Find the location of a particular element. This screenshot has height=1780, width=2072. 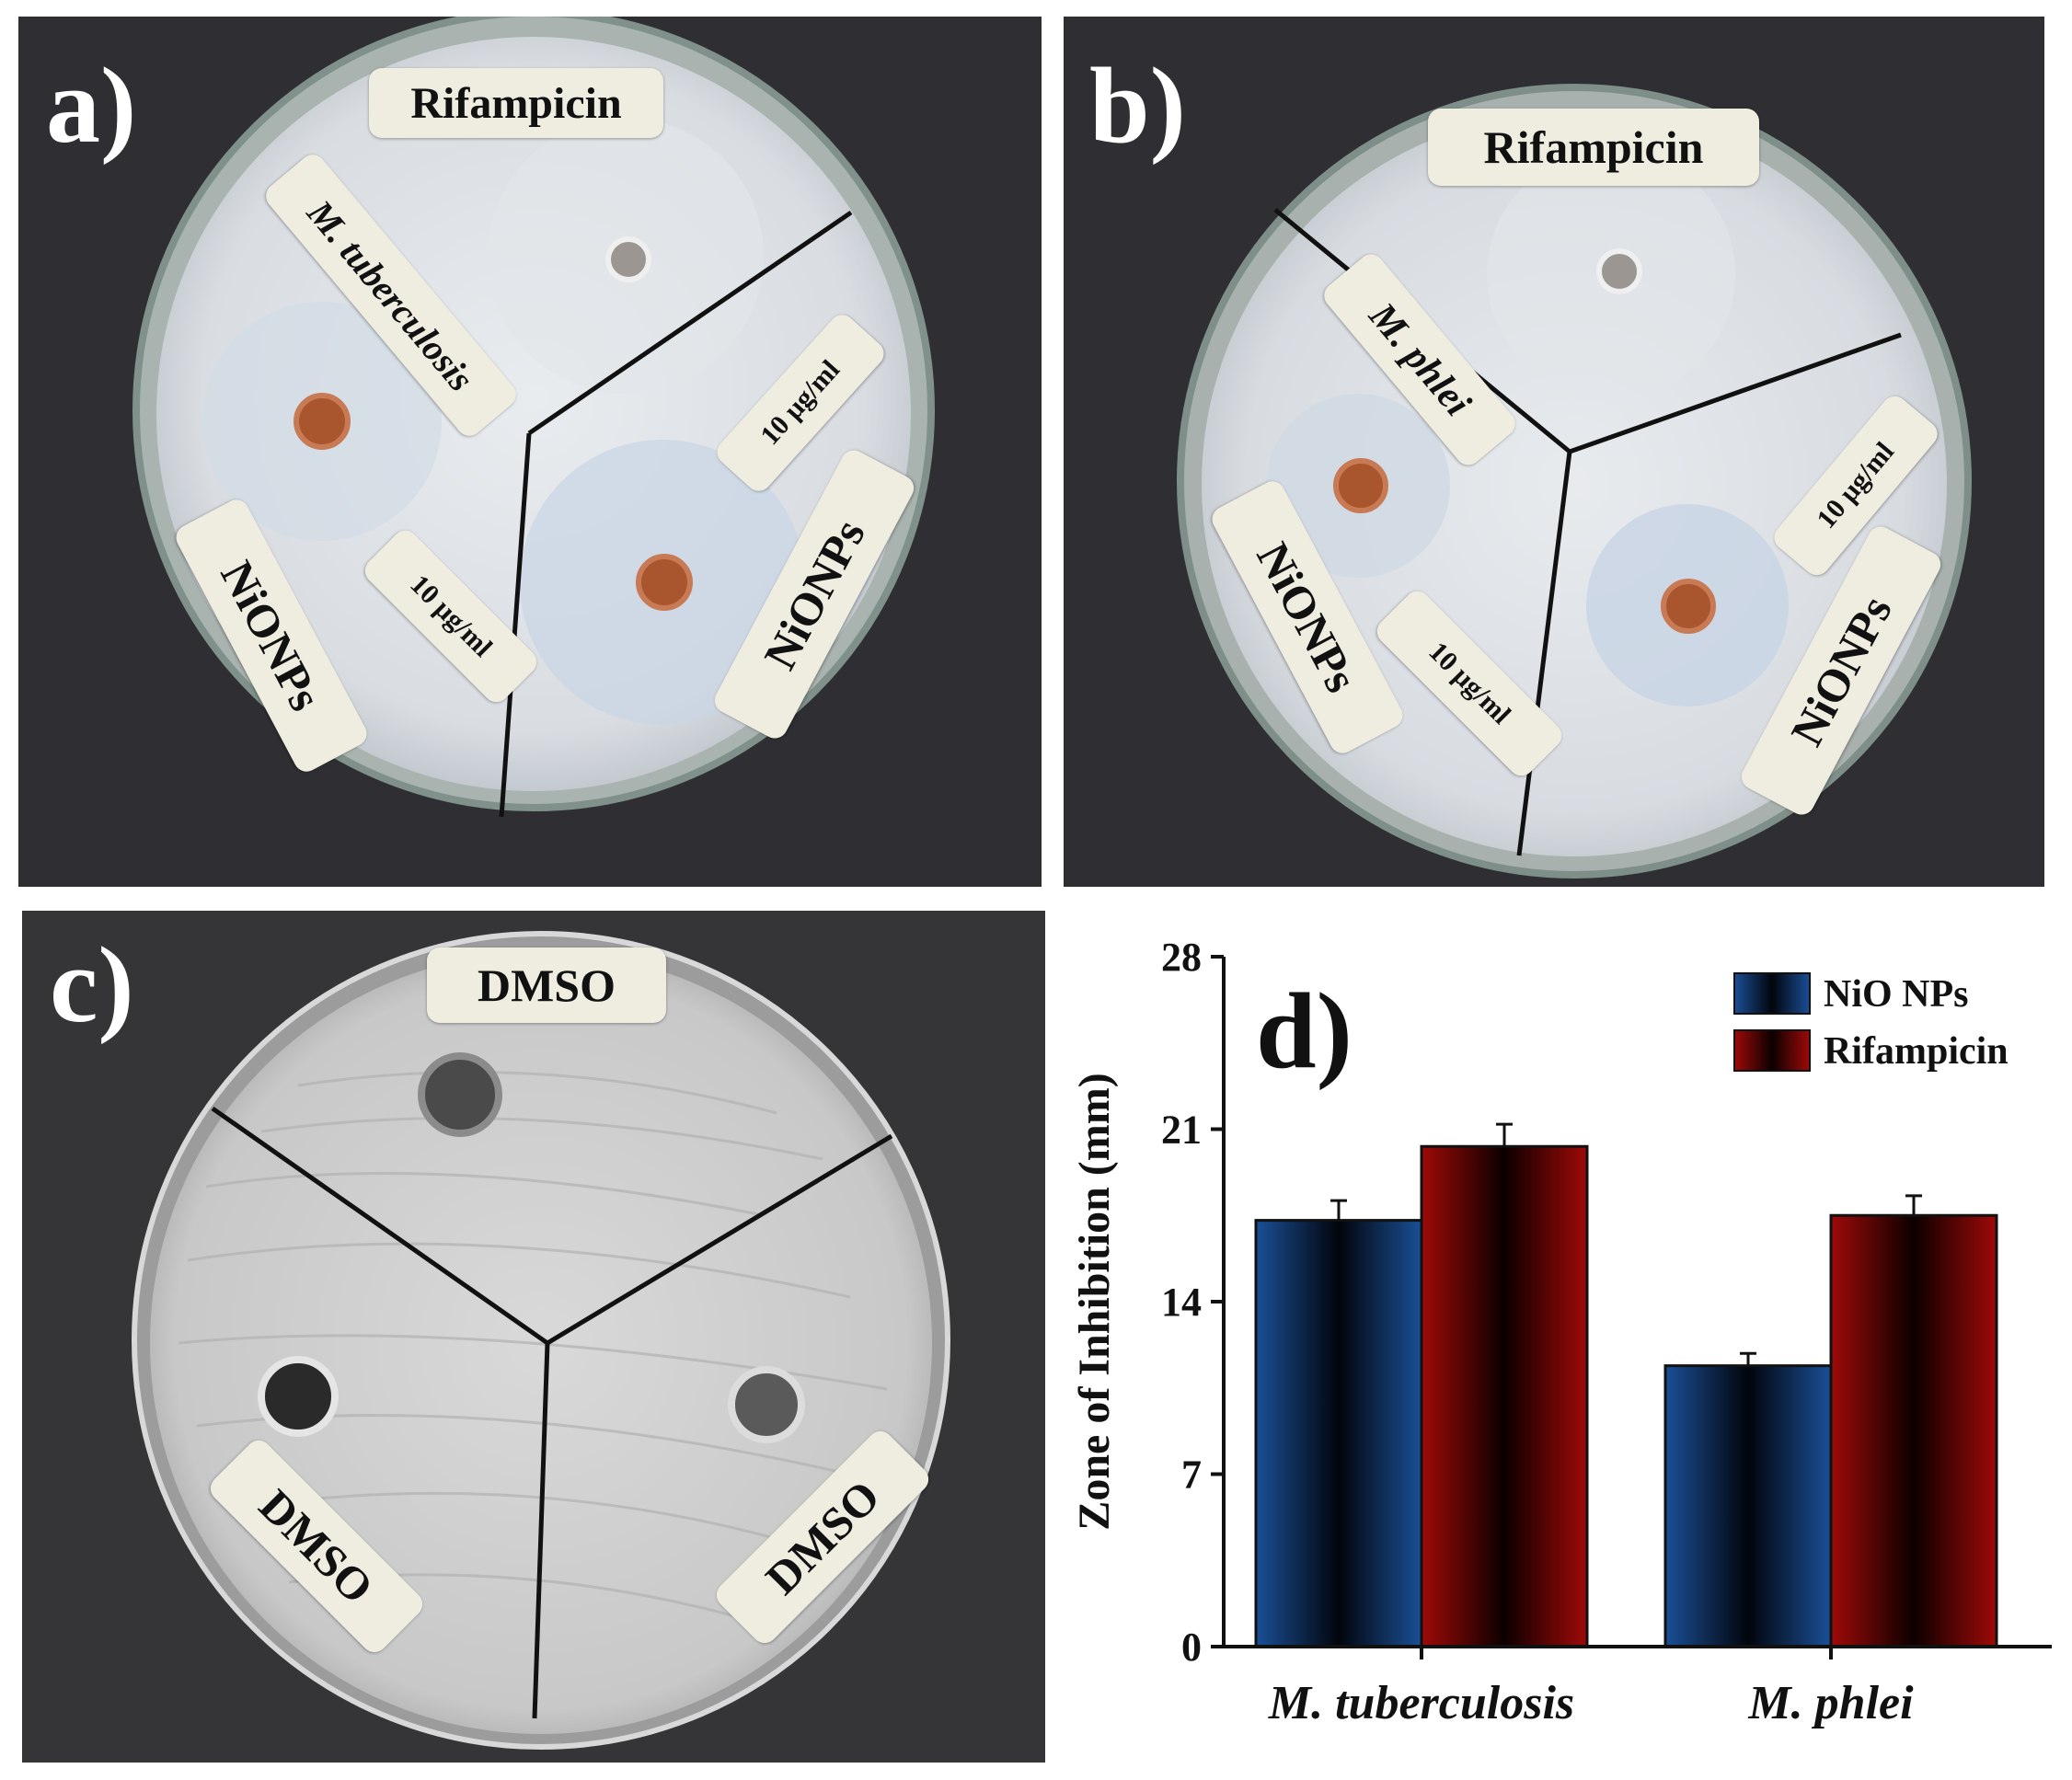

legend-label: NiO NPs is located at coordinates (1896, 994).